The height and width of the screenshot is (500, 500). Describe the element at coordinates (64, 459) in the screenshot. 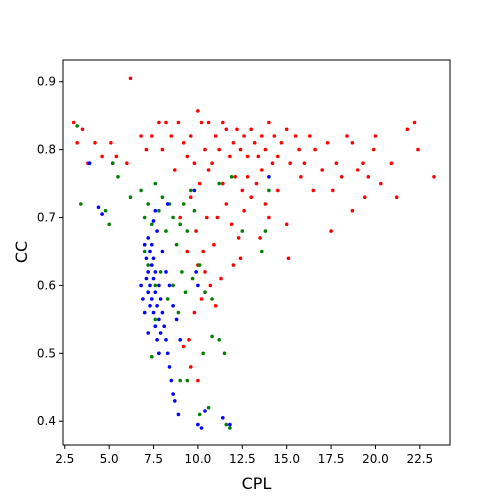

I see `x-tick-label: 2.5` at that location.